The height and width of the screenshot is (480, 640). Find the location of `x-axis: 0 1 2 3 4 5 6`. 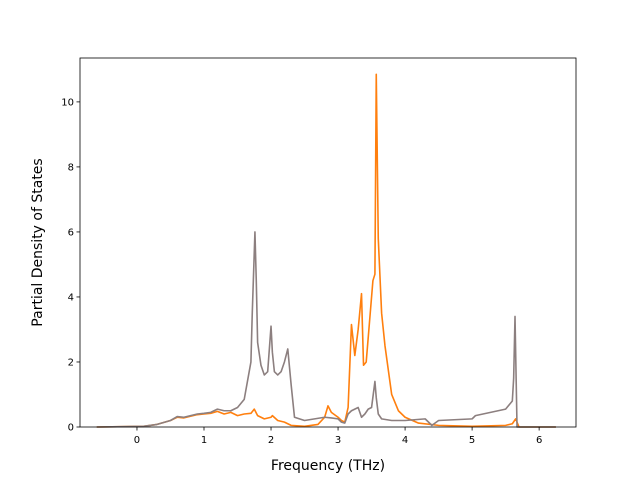

x-axis: 0 1 2 3 4 5 6 is located at coordinates (338, 436).